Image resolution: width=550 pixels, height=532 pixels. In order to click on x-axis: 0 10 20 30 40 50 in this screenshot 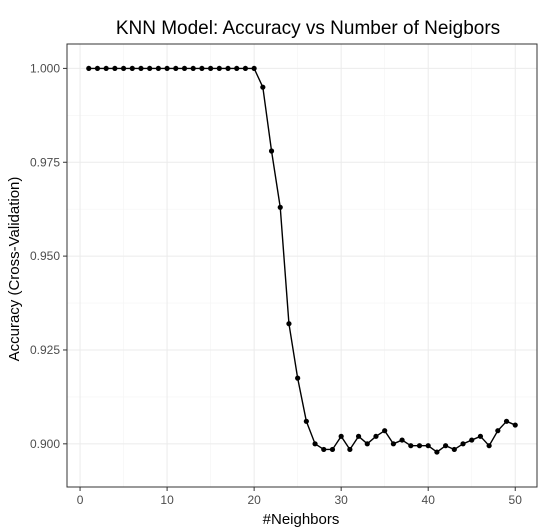, I will do `click(300, 497)`.